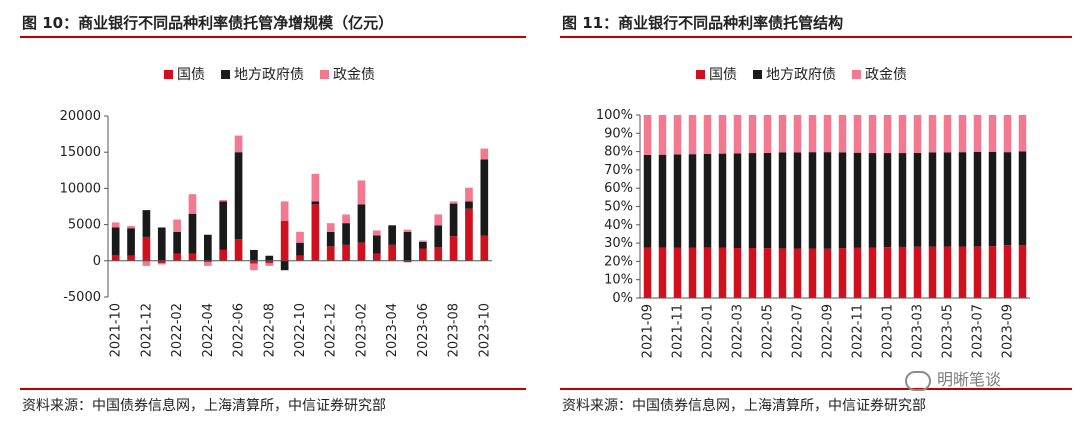 This screenshot has height=426, width=1080. Describe the element at coordinates (300, 330) in the screenshot. I see `x-tick-label: 2022-10` at that location.